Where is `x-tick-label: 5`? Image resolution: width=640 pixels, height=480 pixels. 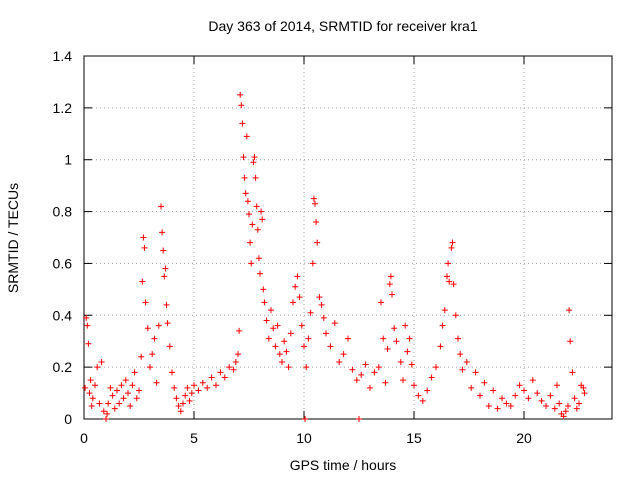 x-tick-label: 5 is located at coordinates (194, 438).